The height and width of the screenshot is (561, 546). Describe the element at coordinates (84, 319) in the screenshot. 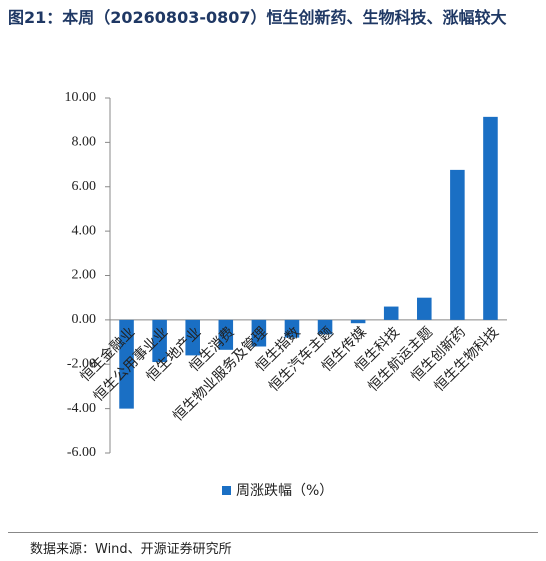

I see `y-tick-label: 0.00` at that location.